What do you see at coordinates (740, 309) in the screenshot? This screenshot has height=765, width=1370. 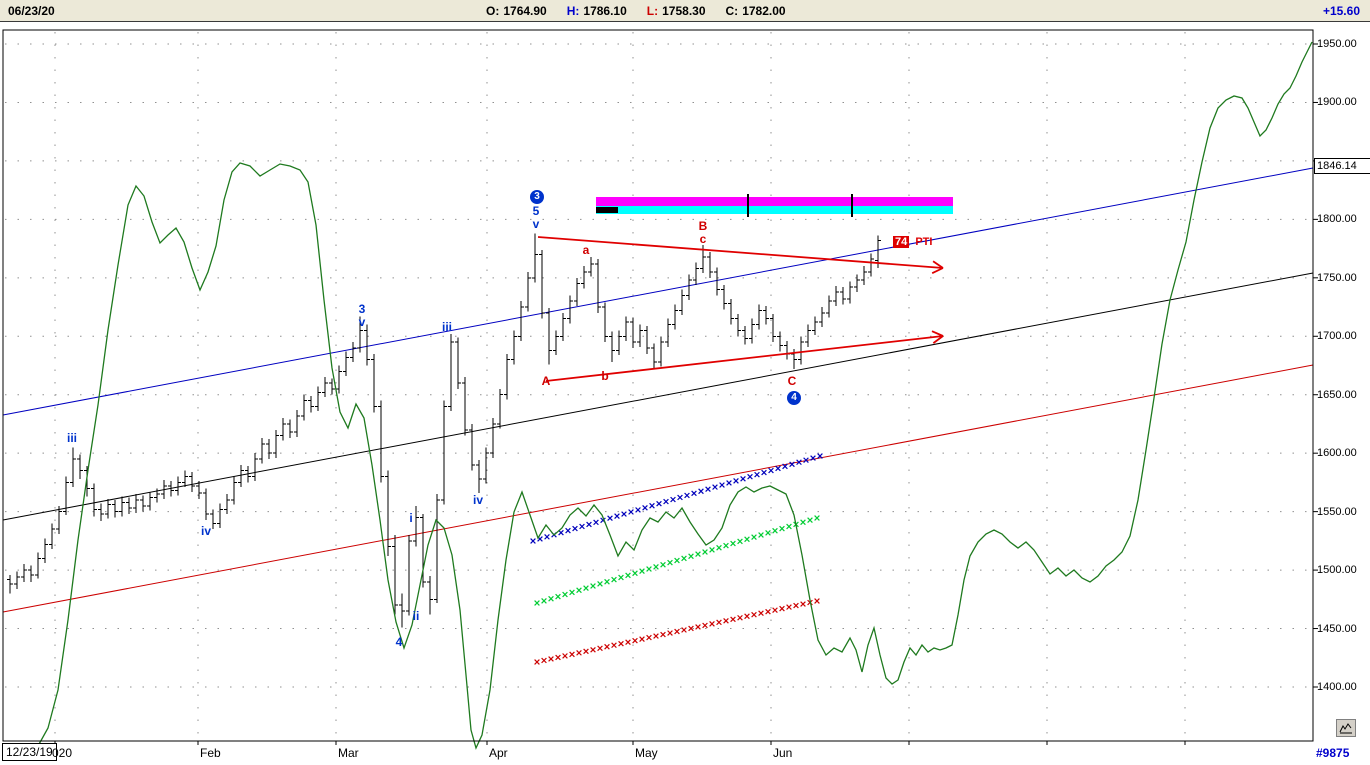 I see `triangle-trendlines` at bounding box center [740, 309].